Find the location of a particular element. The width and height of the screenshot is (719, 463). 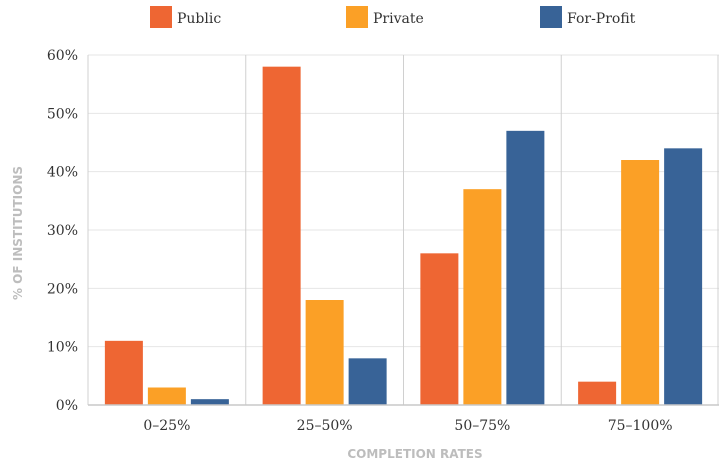

y-tick-label: 30% is located at coordinates (62, 231).